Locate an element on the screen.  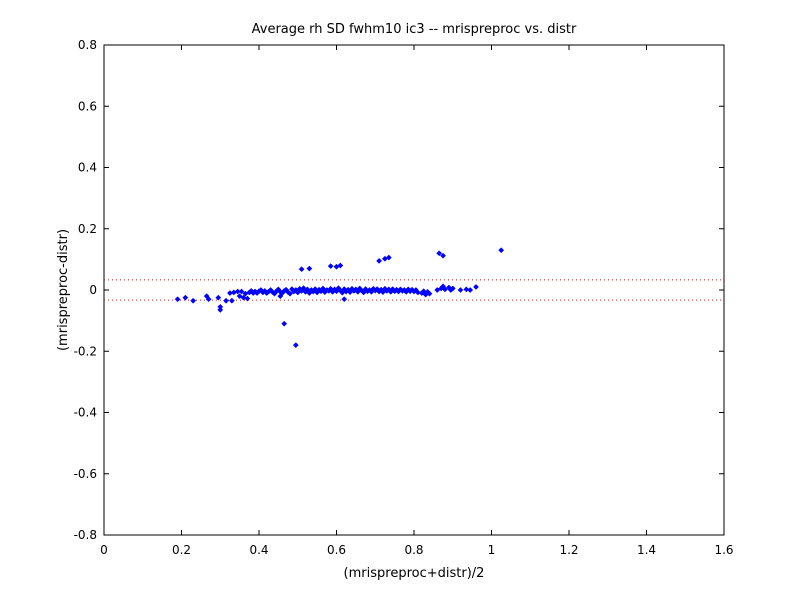
data-points is located at coordinates (339, 298).